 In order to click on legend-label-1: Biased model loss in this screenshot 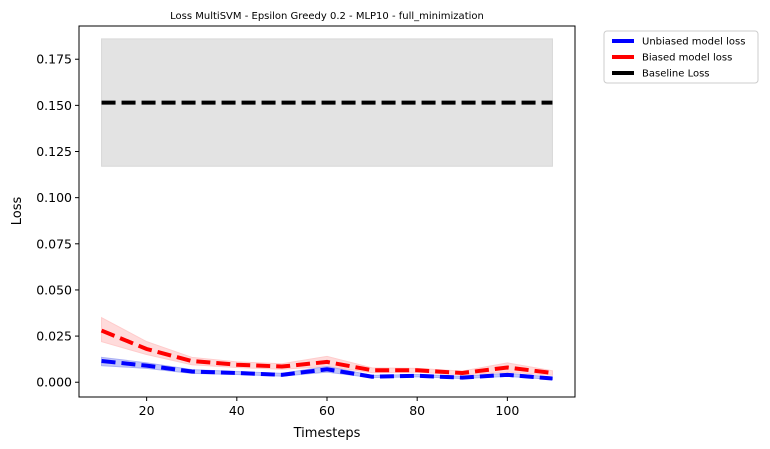, I will do `click(687, 58)`.